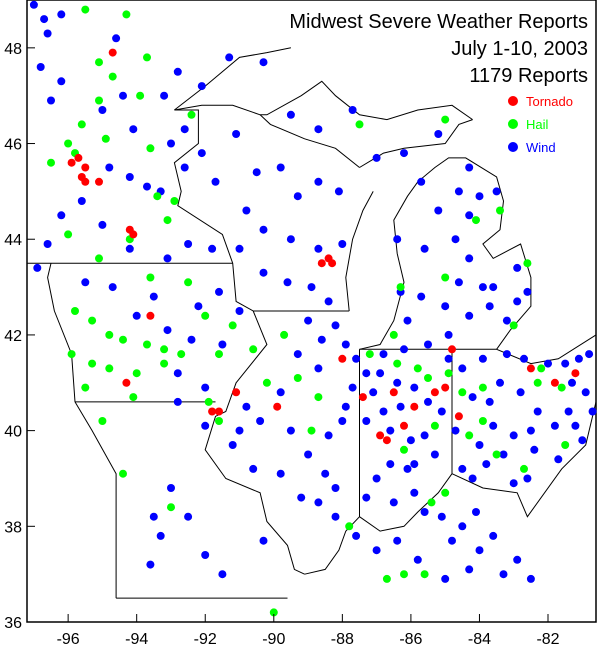  Describe the element at coordinates (308, 631) in the screenshot. I see `x-axis: -96 -94 -92 -90 -88 -86 -84 -82` at that location.